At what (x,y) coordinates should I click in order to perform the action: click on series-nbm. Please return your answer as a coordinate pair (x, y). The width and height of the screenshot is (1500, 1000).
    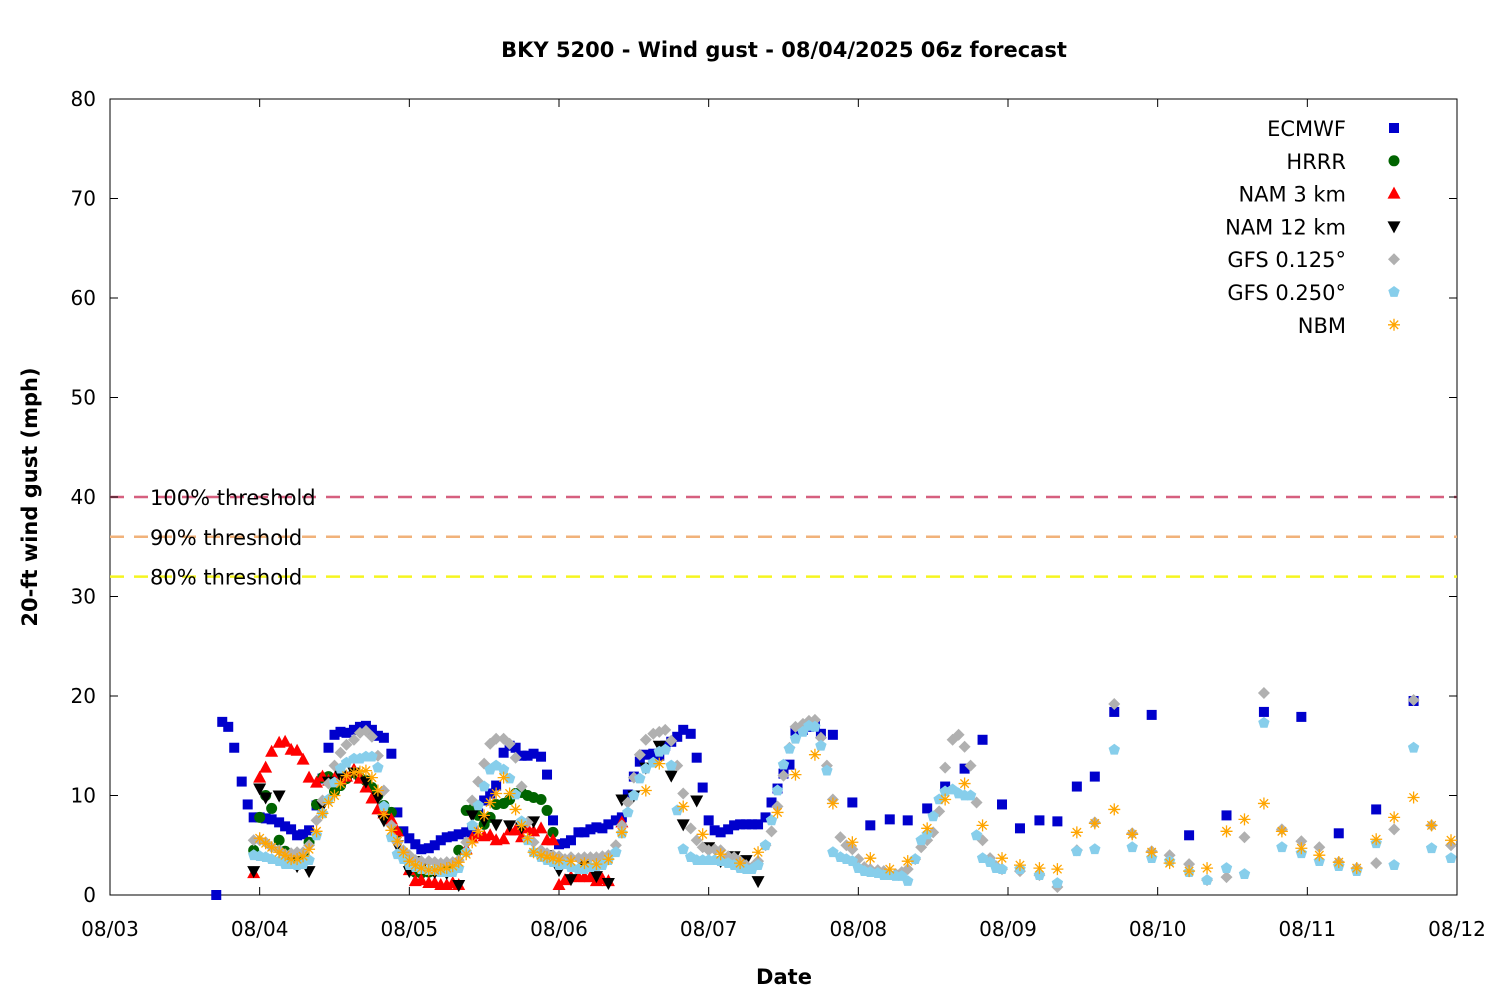
    Looking at the image, I should click on (855, 813).